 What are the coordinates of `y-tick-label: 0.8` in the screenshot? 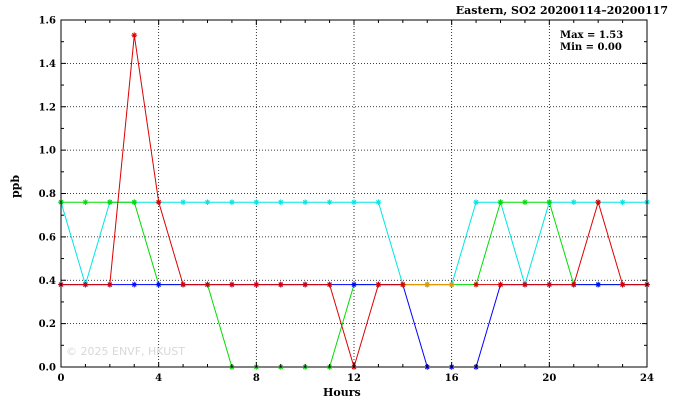 It's located at (47, 194).